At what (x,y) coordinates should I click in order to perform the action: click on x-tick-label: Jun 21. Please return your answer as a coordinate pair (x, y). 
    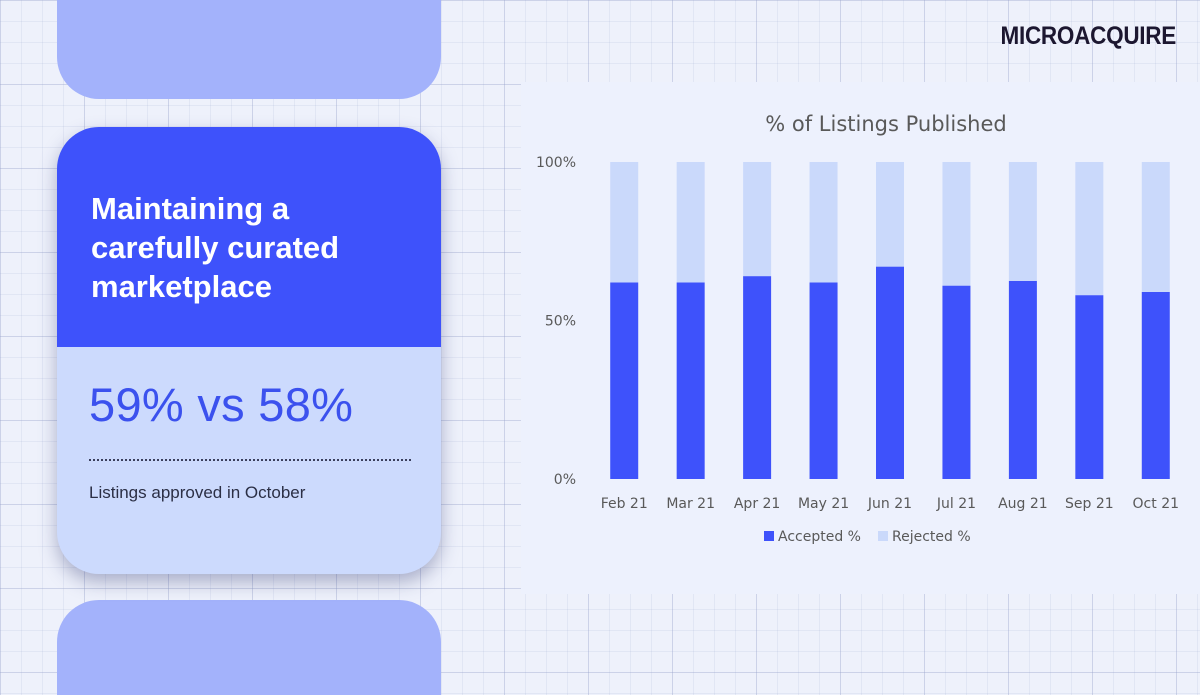
    Looking at the image, I should click on (889, 504).